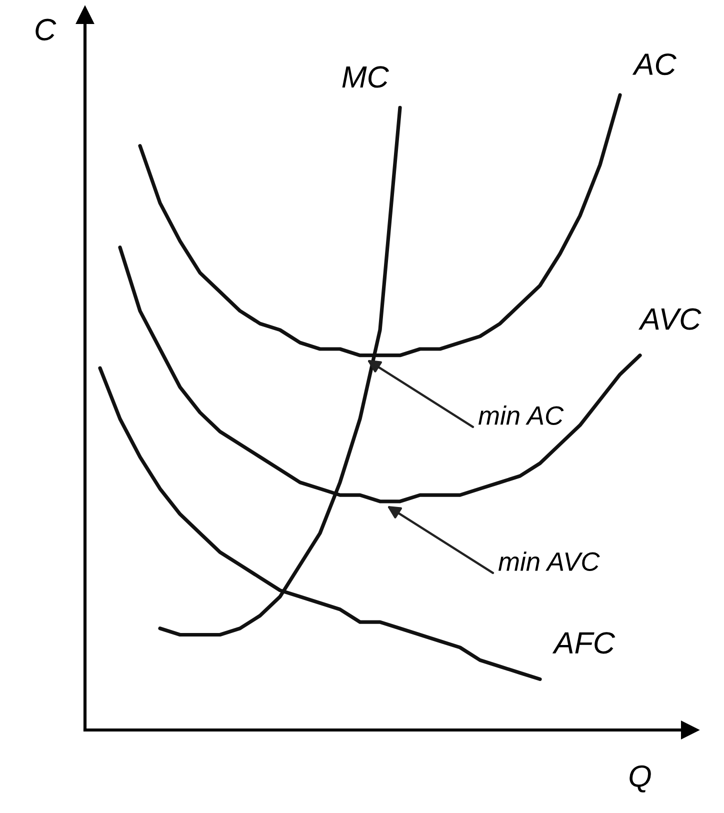 The image size is (724, 813). I want to click on series-label: AVC, so click(670, 319).